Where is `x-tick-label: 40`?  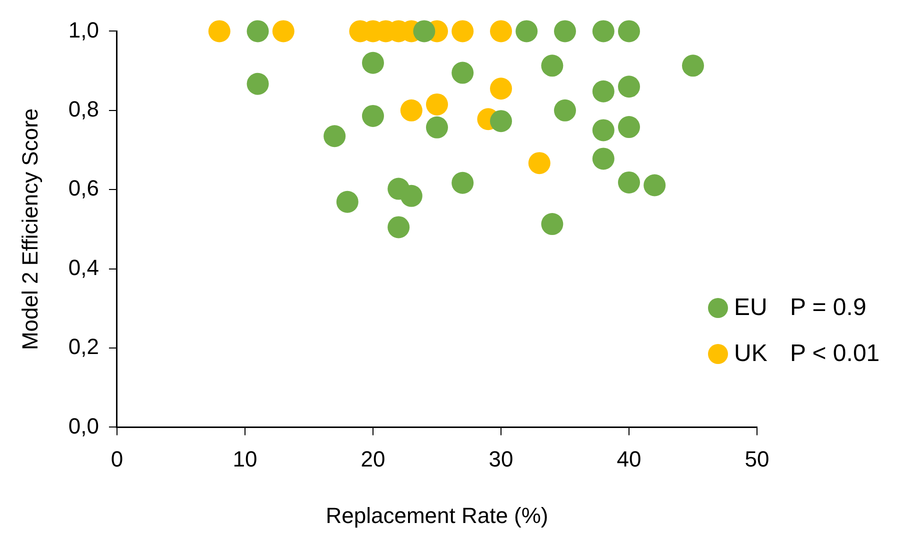
x-tick-label: 40 is located at coordinates (629, 459).